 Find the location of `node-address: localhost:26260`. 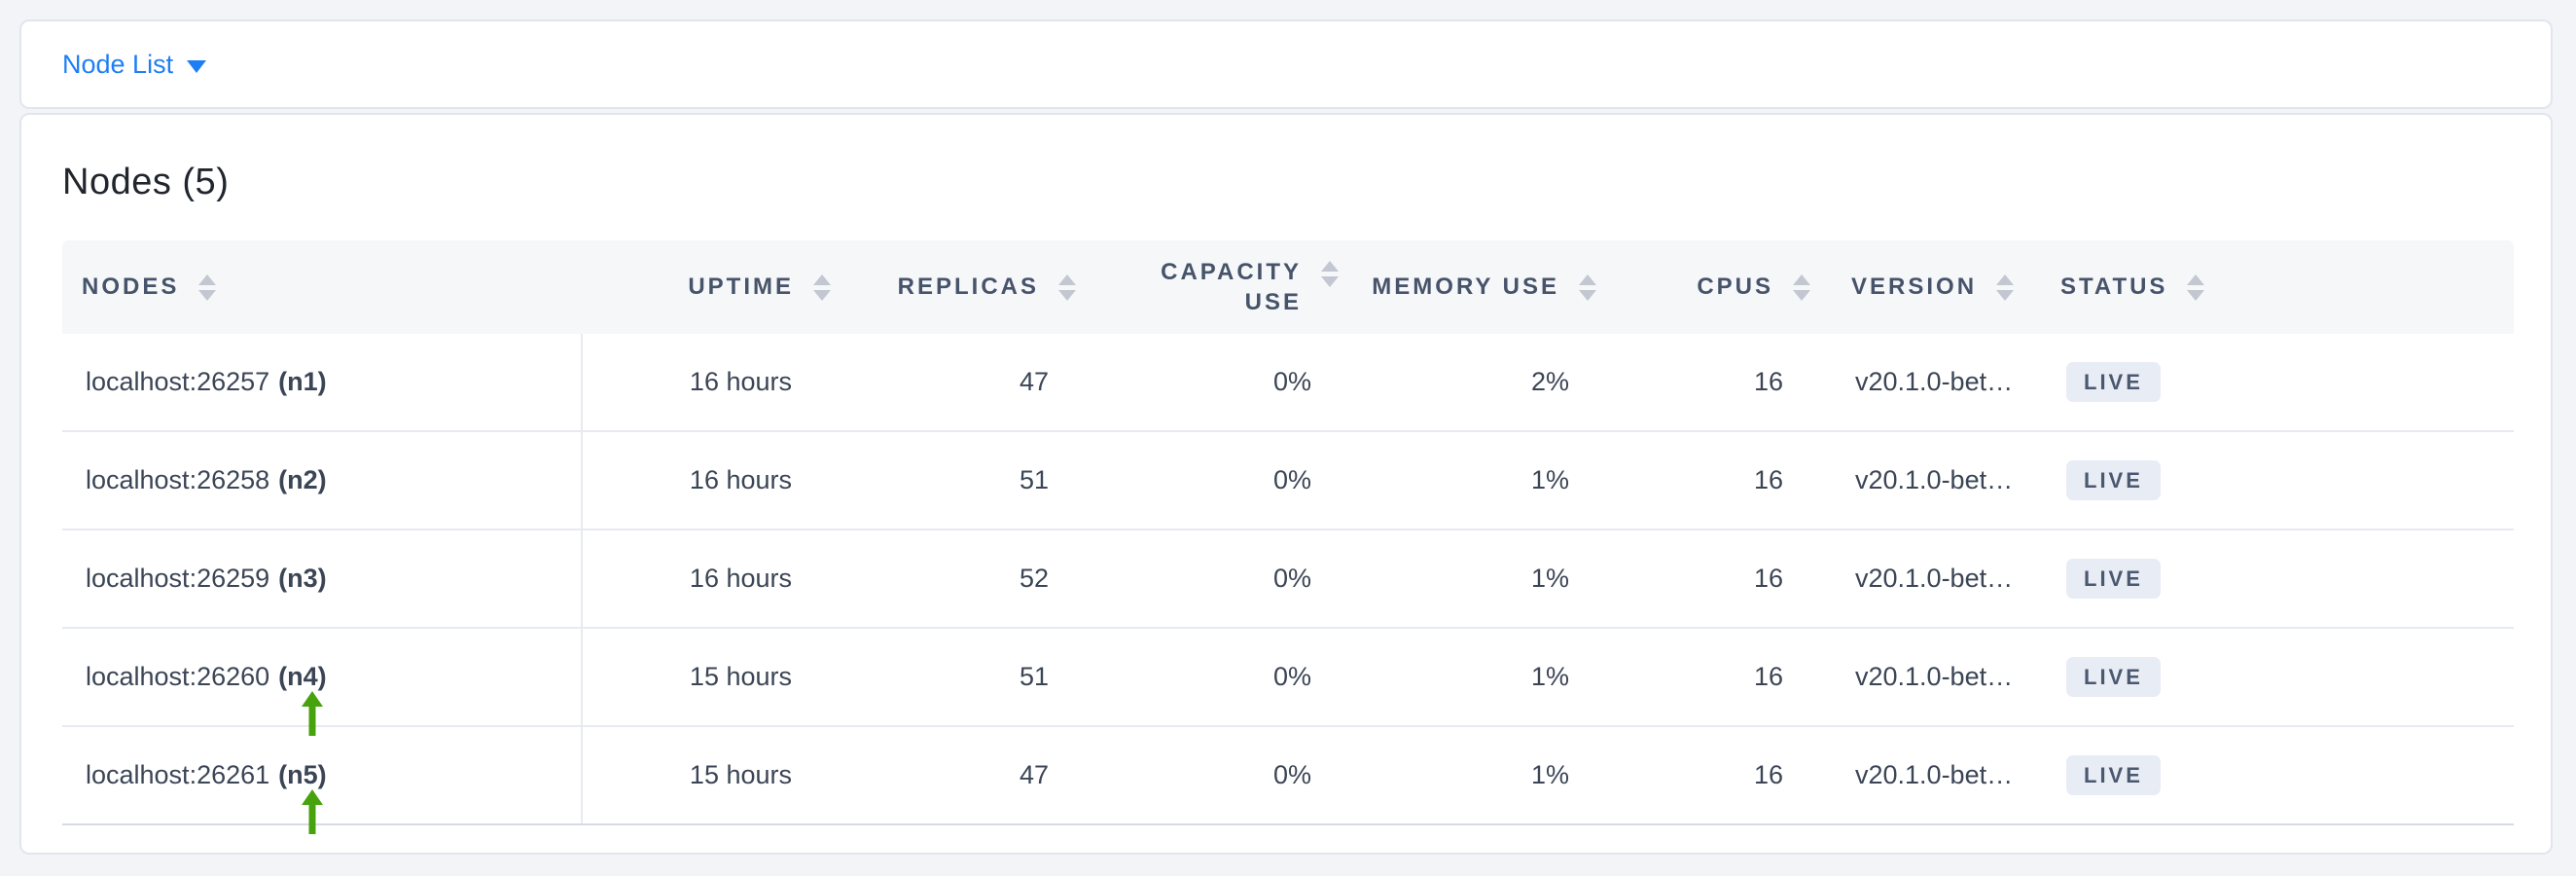

node-address: localhost:26260 is located at coordinates (178, 677).